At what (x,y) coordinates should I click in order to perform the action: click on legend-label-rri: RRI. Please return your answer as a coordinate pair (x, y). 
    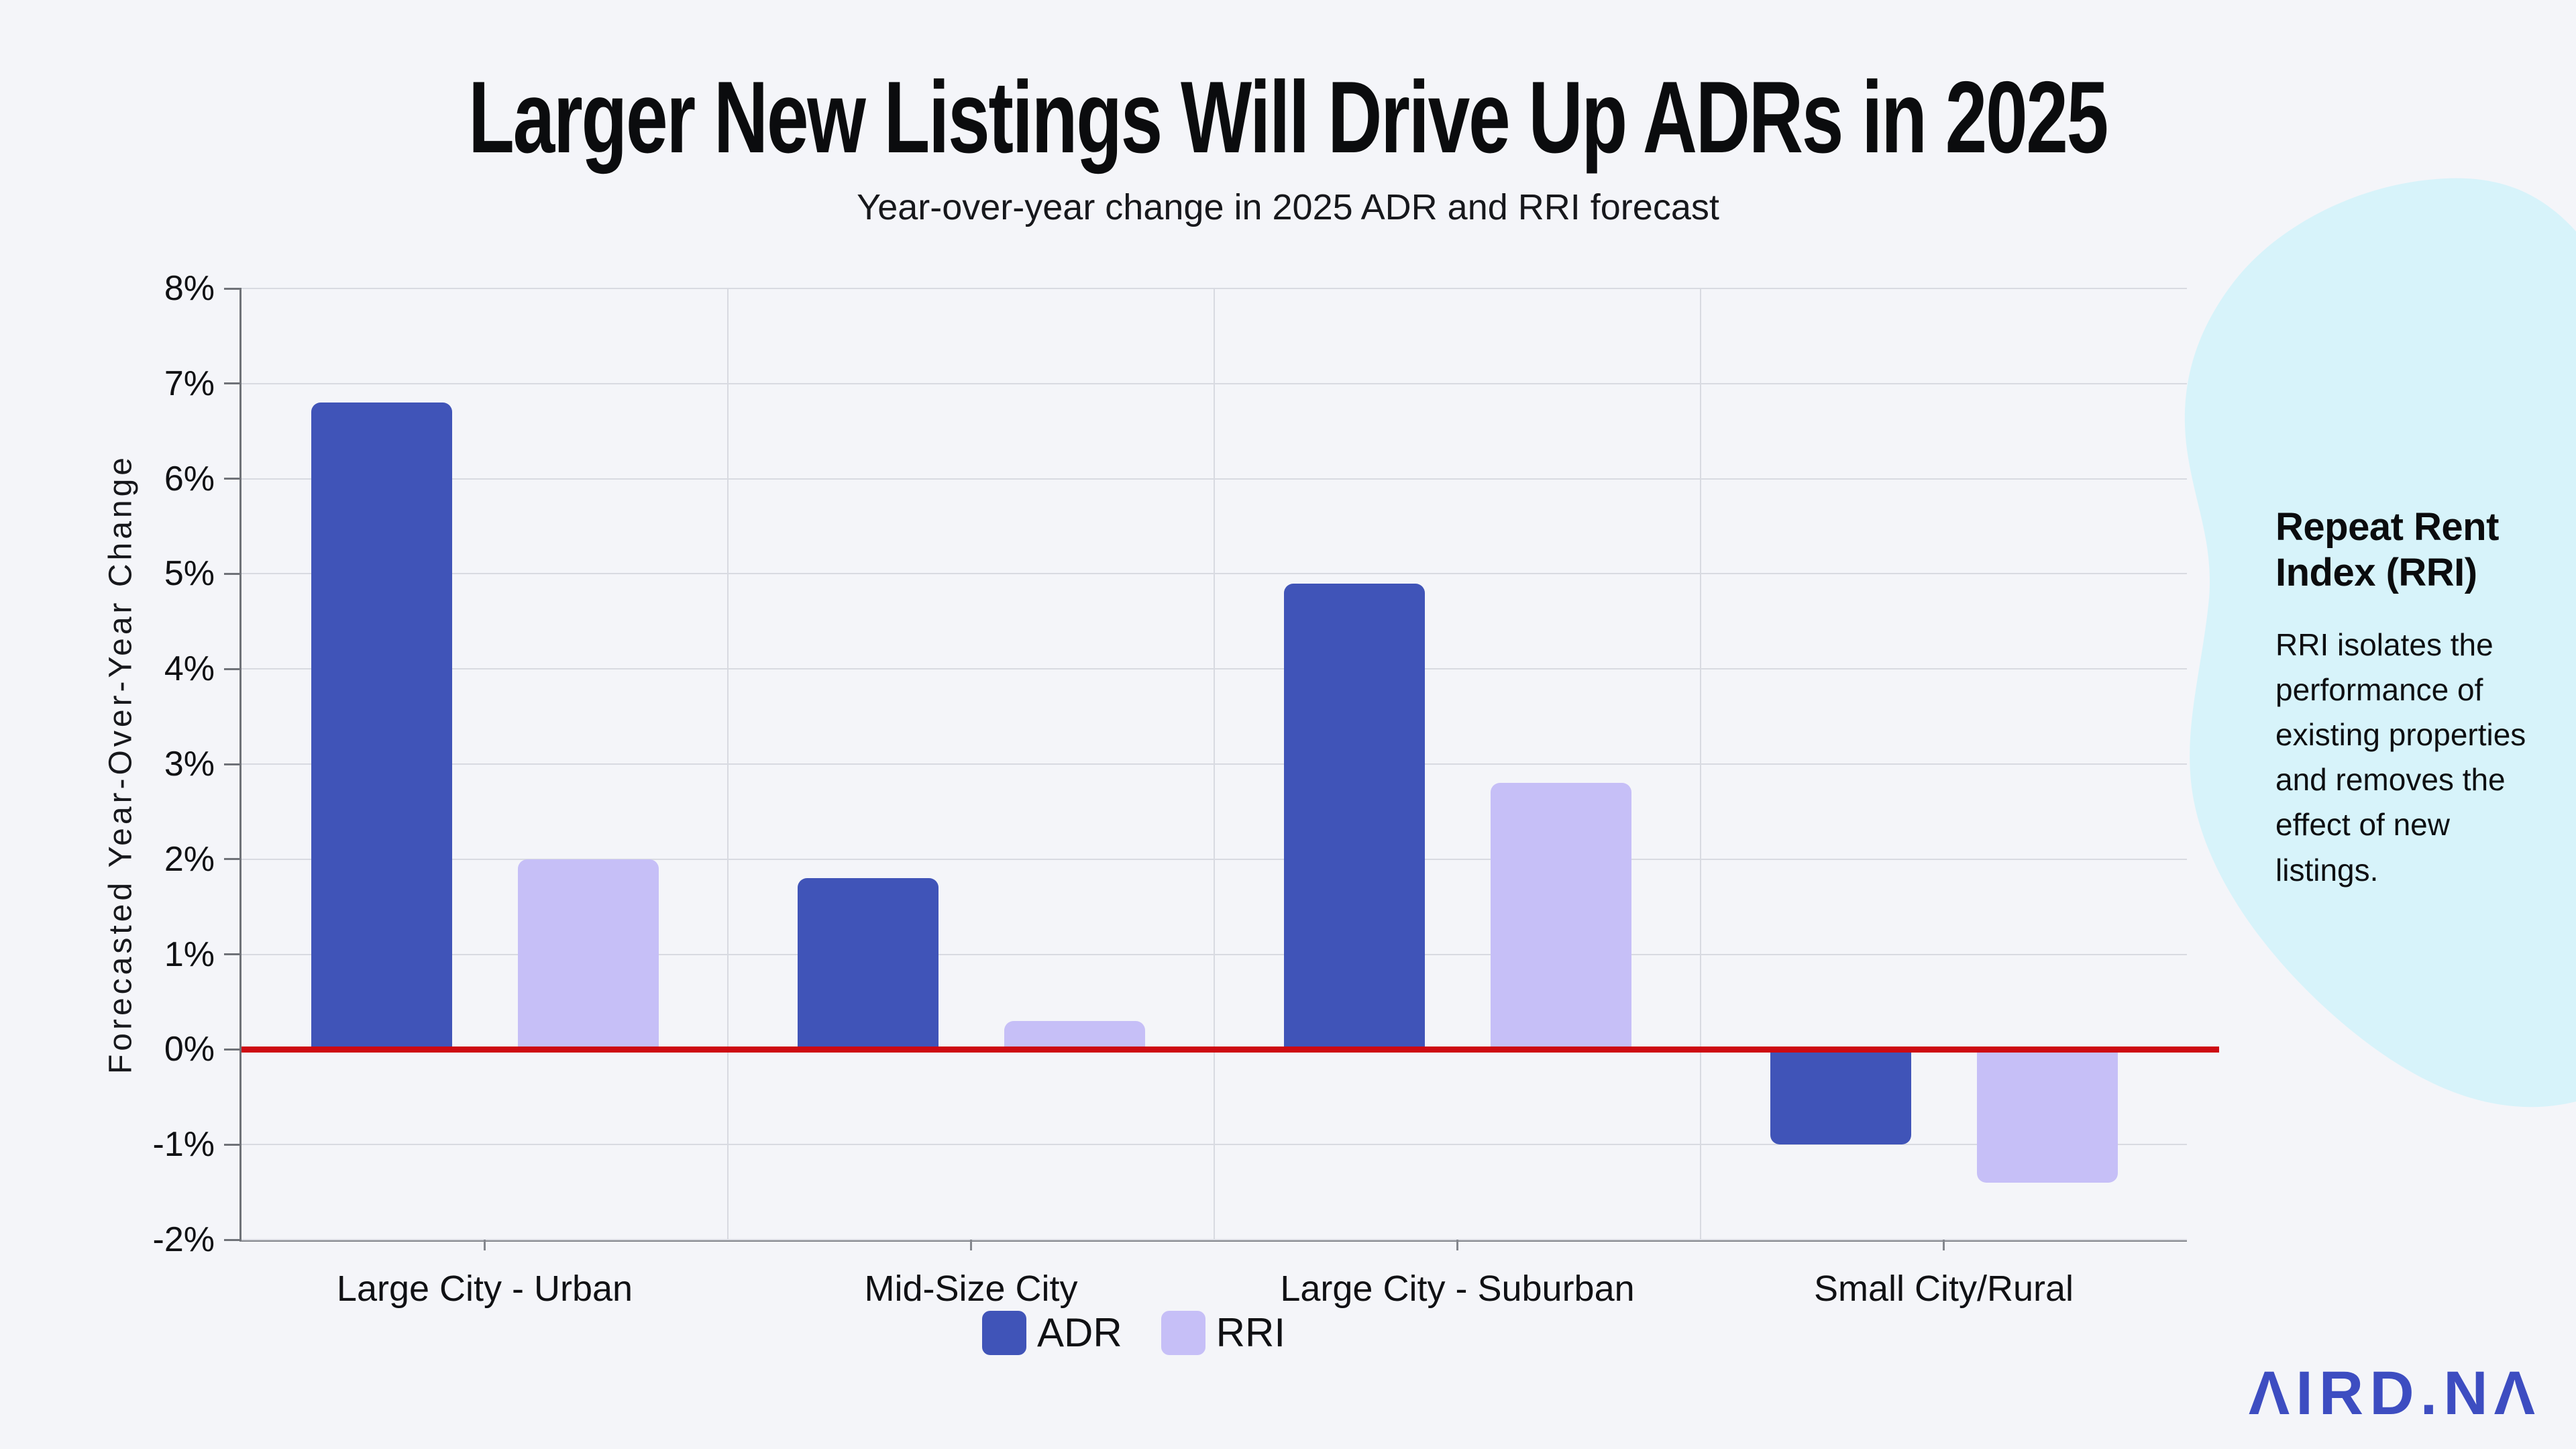
    Looking at the image, I should click on (1251, 1332).